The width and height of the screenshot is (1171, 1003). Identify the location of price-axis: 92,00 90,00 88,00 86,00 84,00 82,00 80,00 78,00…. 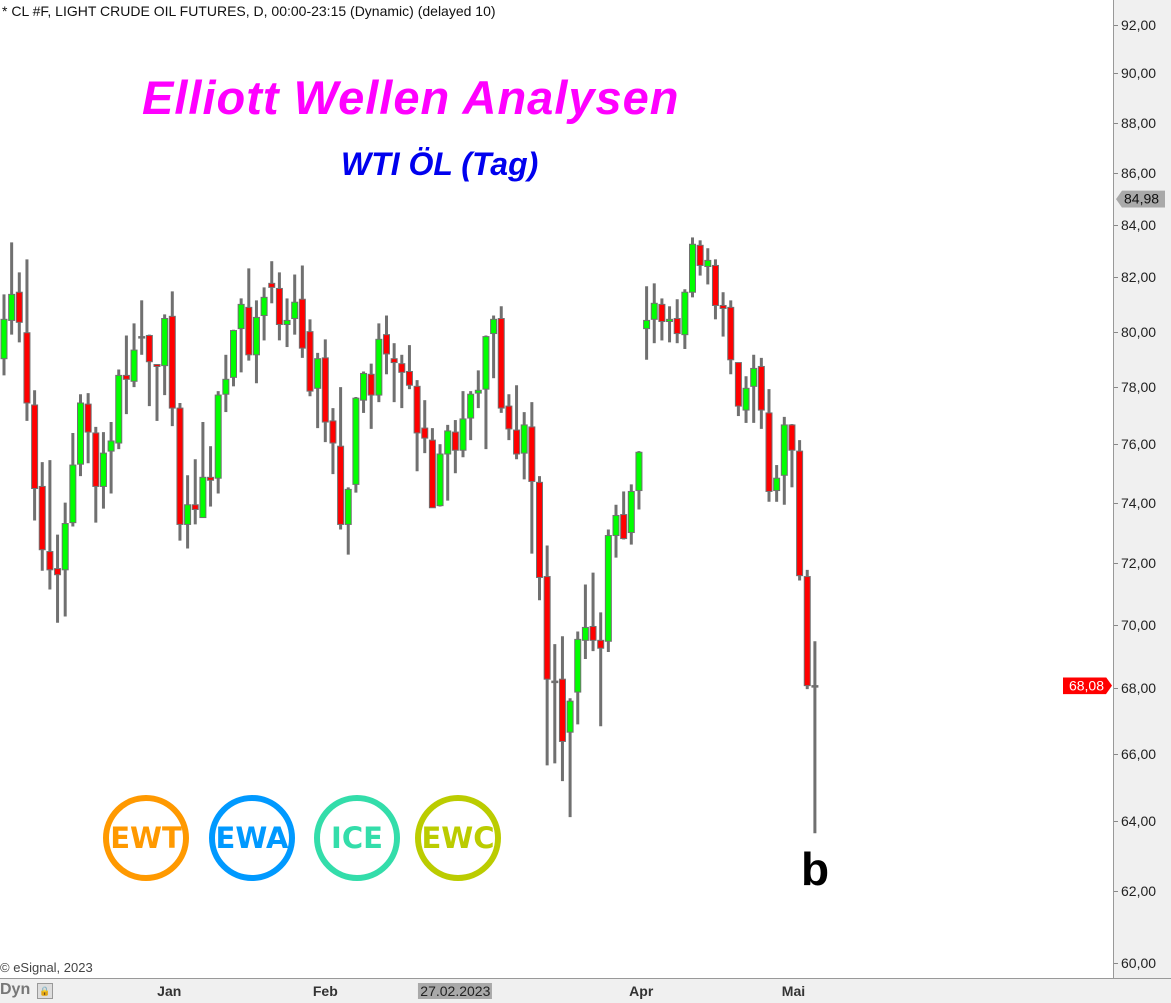
(1142, 489).